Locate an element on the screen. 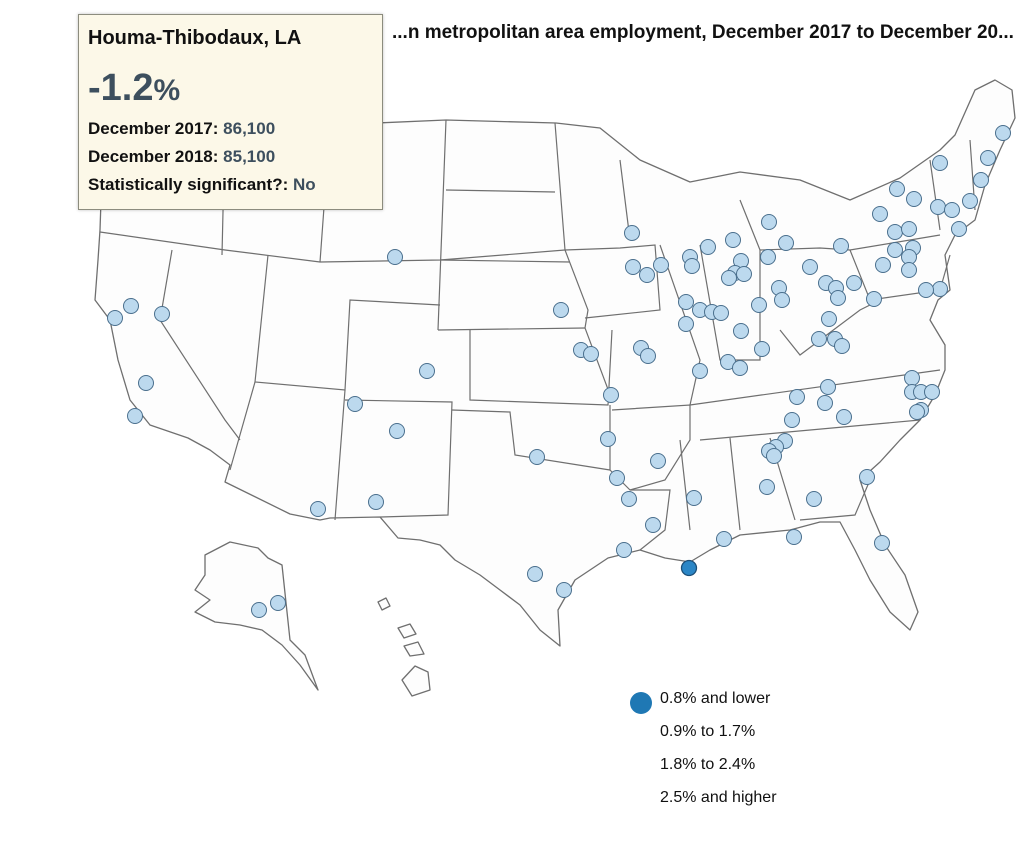  tooltip-row-value: 86,100 is located at coordinates (249, 128).